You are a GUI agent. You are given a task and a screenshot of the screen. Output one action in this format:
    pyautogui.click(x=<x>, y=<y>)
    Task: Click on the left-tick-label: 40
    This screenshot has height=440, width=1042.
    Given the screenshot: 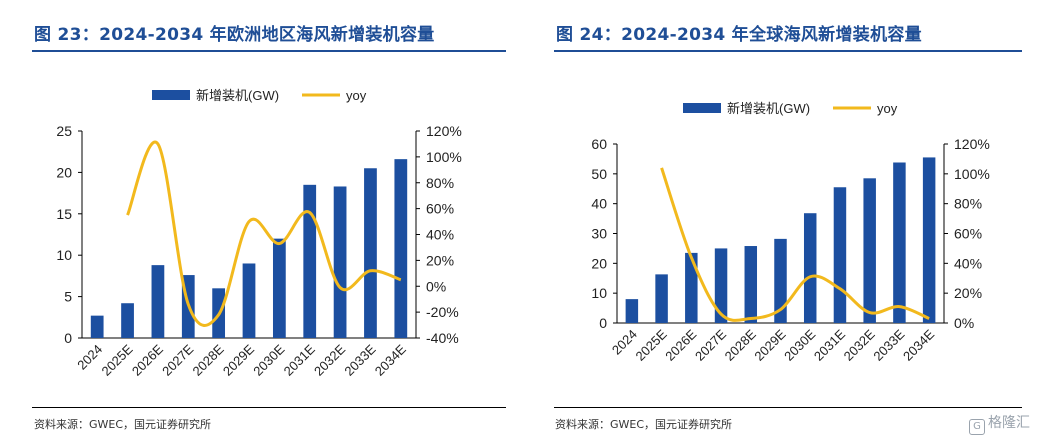 What is the action you would take?
    pyautogui.click(x=599, y=204)
    